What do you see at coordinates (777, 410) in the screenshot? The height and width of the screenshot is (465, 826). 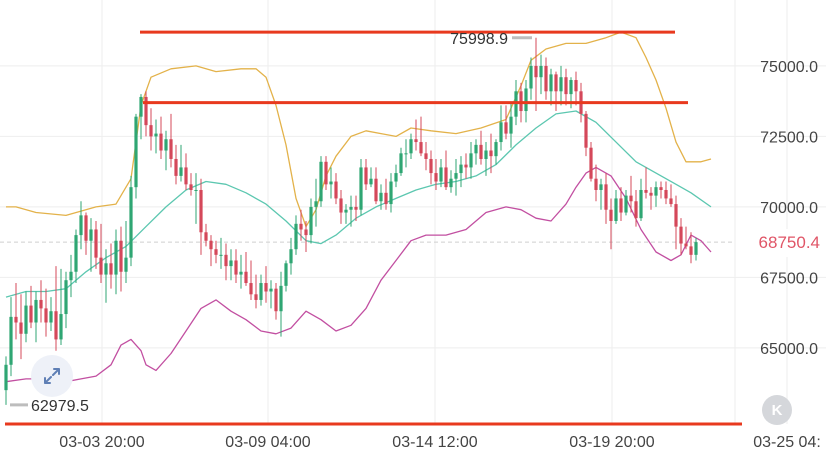 I see `scroll-to-latest-button: K` at bounding box center [777, 410].